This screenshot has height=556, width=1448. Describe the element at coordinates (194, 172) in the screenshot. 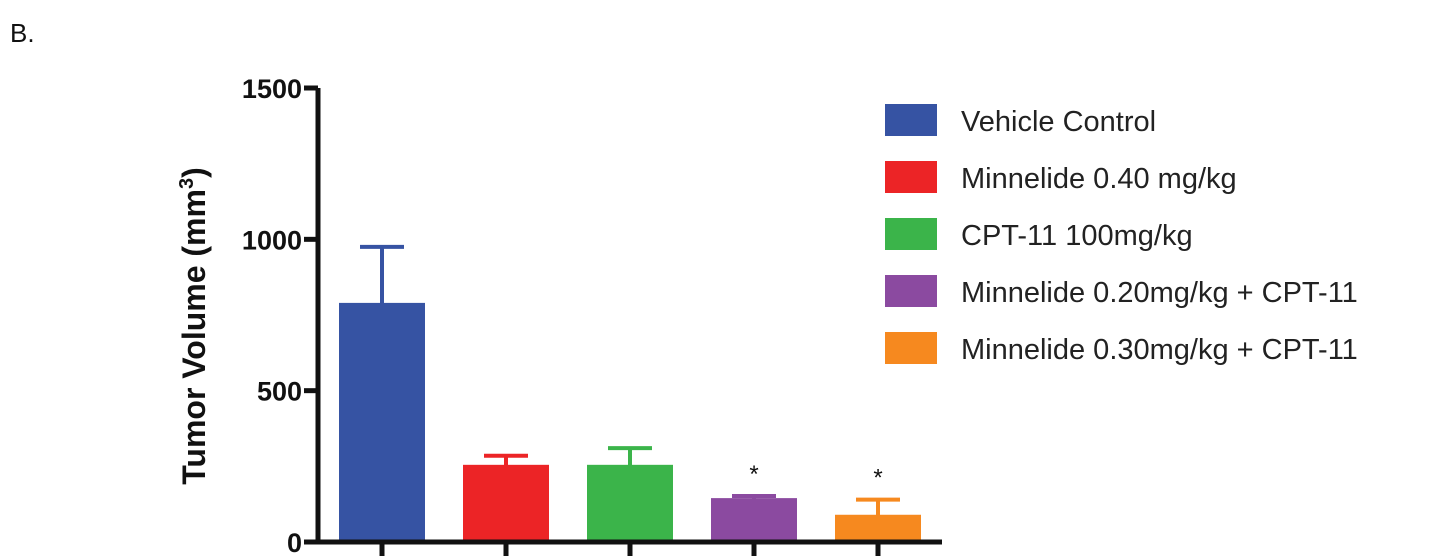

I see `y-axis-label-close: )` at that location.